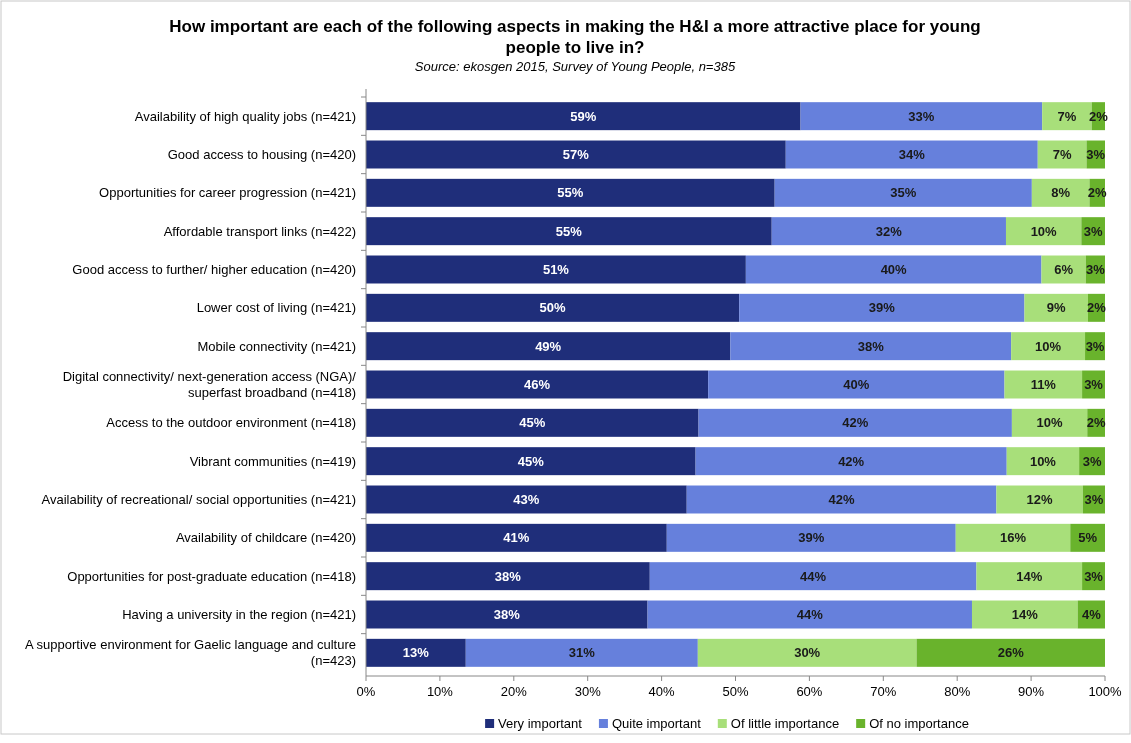 The width and height of the screenshot is (1131, 743). Describe the element at coordinates (1031, 691) in the screenshot. I see `x-tick-label: 90%` at that location.